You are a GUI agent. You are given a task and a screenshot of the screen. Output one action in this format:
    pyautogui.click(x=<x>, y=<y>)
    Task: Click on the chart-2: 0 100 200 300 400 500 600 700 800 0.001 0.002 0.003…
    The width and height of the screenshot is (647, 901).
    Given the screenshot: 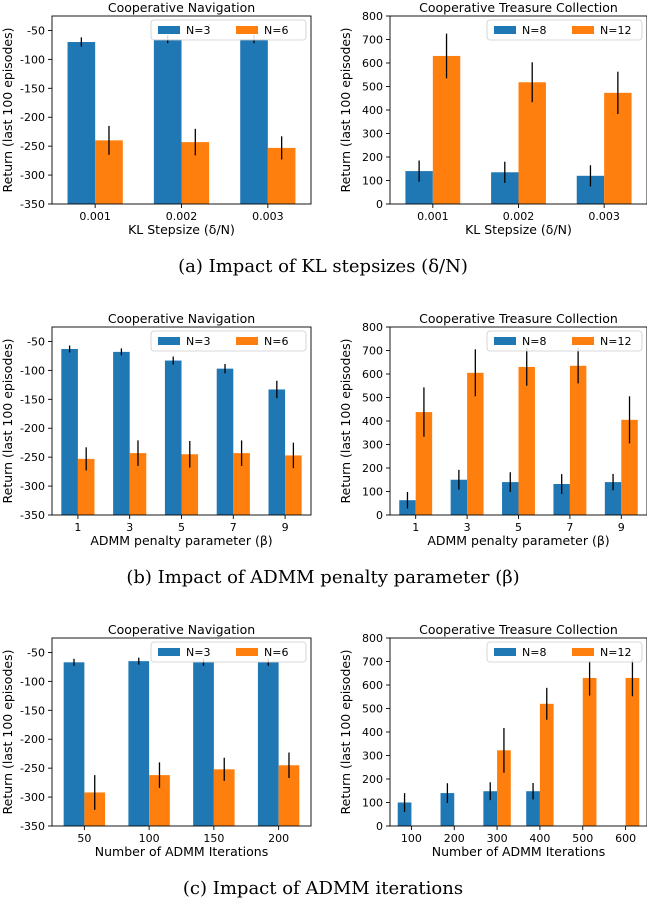 What is the action you would take?
    pyautogui.click(x=492, y=118)
    